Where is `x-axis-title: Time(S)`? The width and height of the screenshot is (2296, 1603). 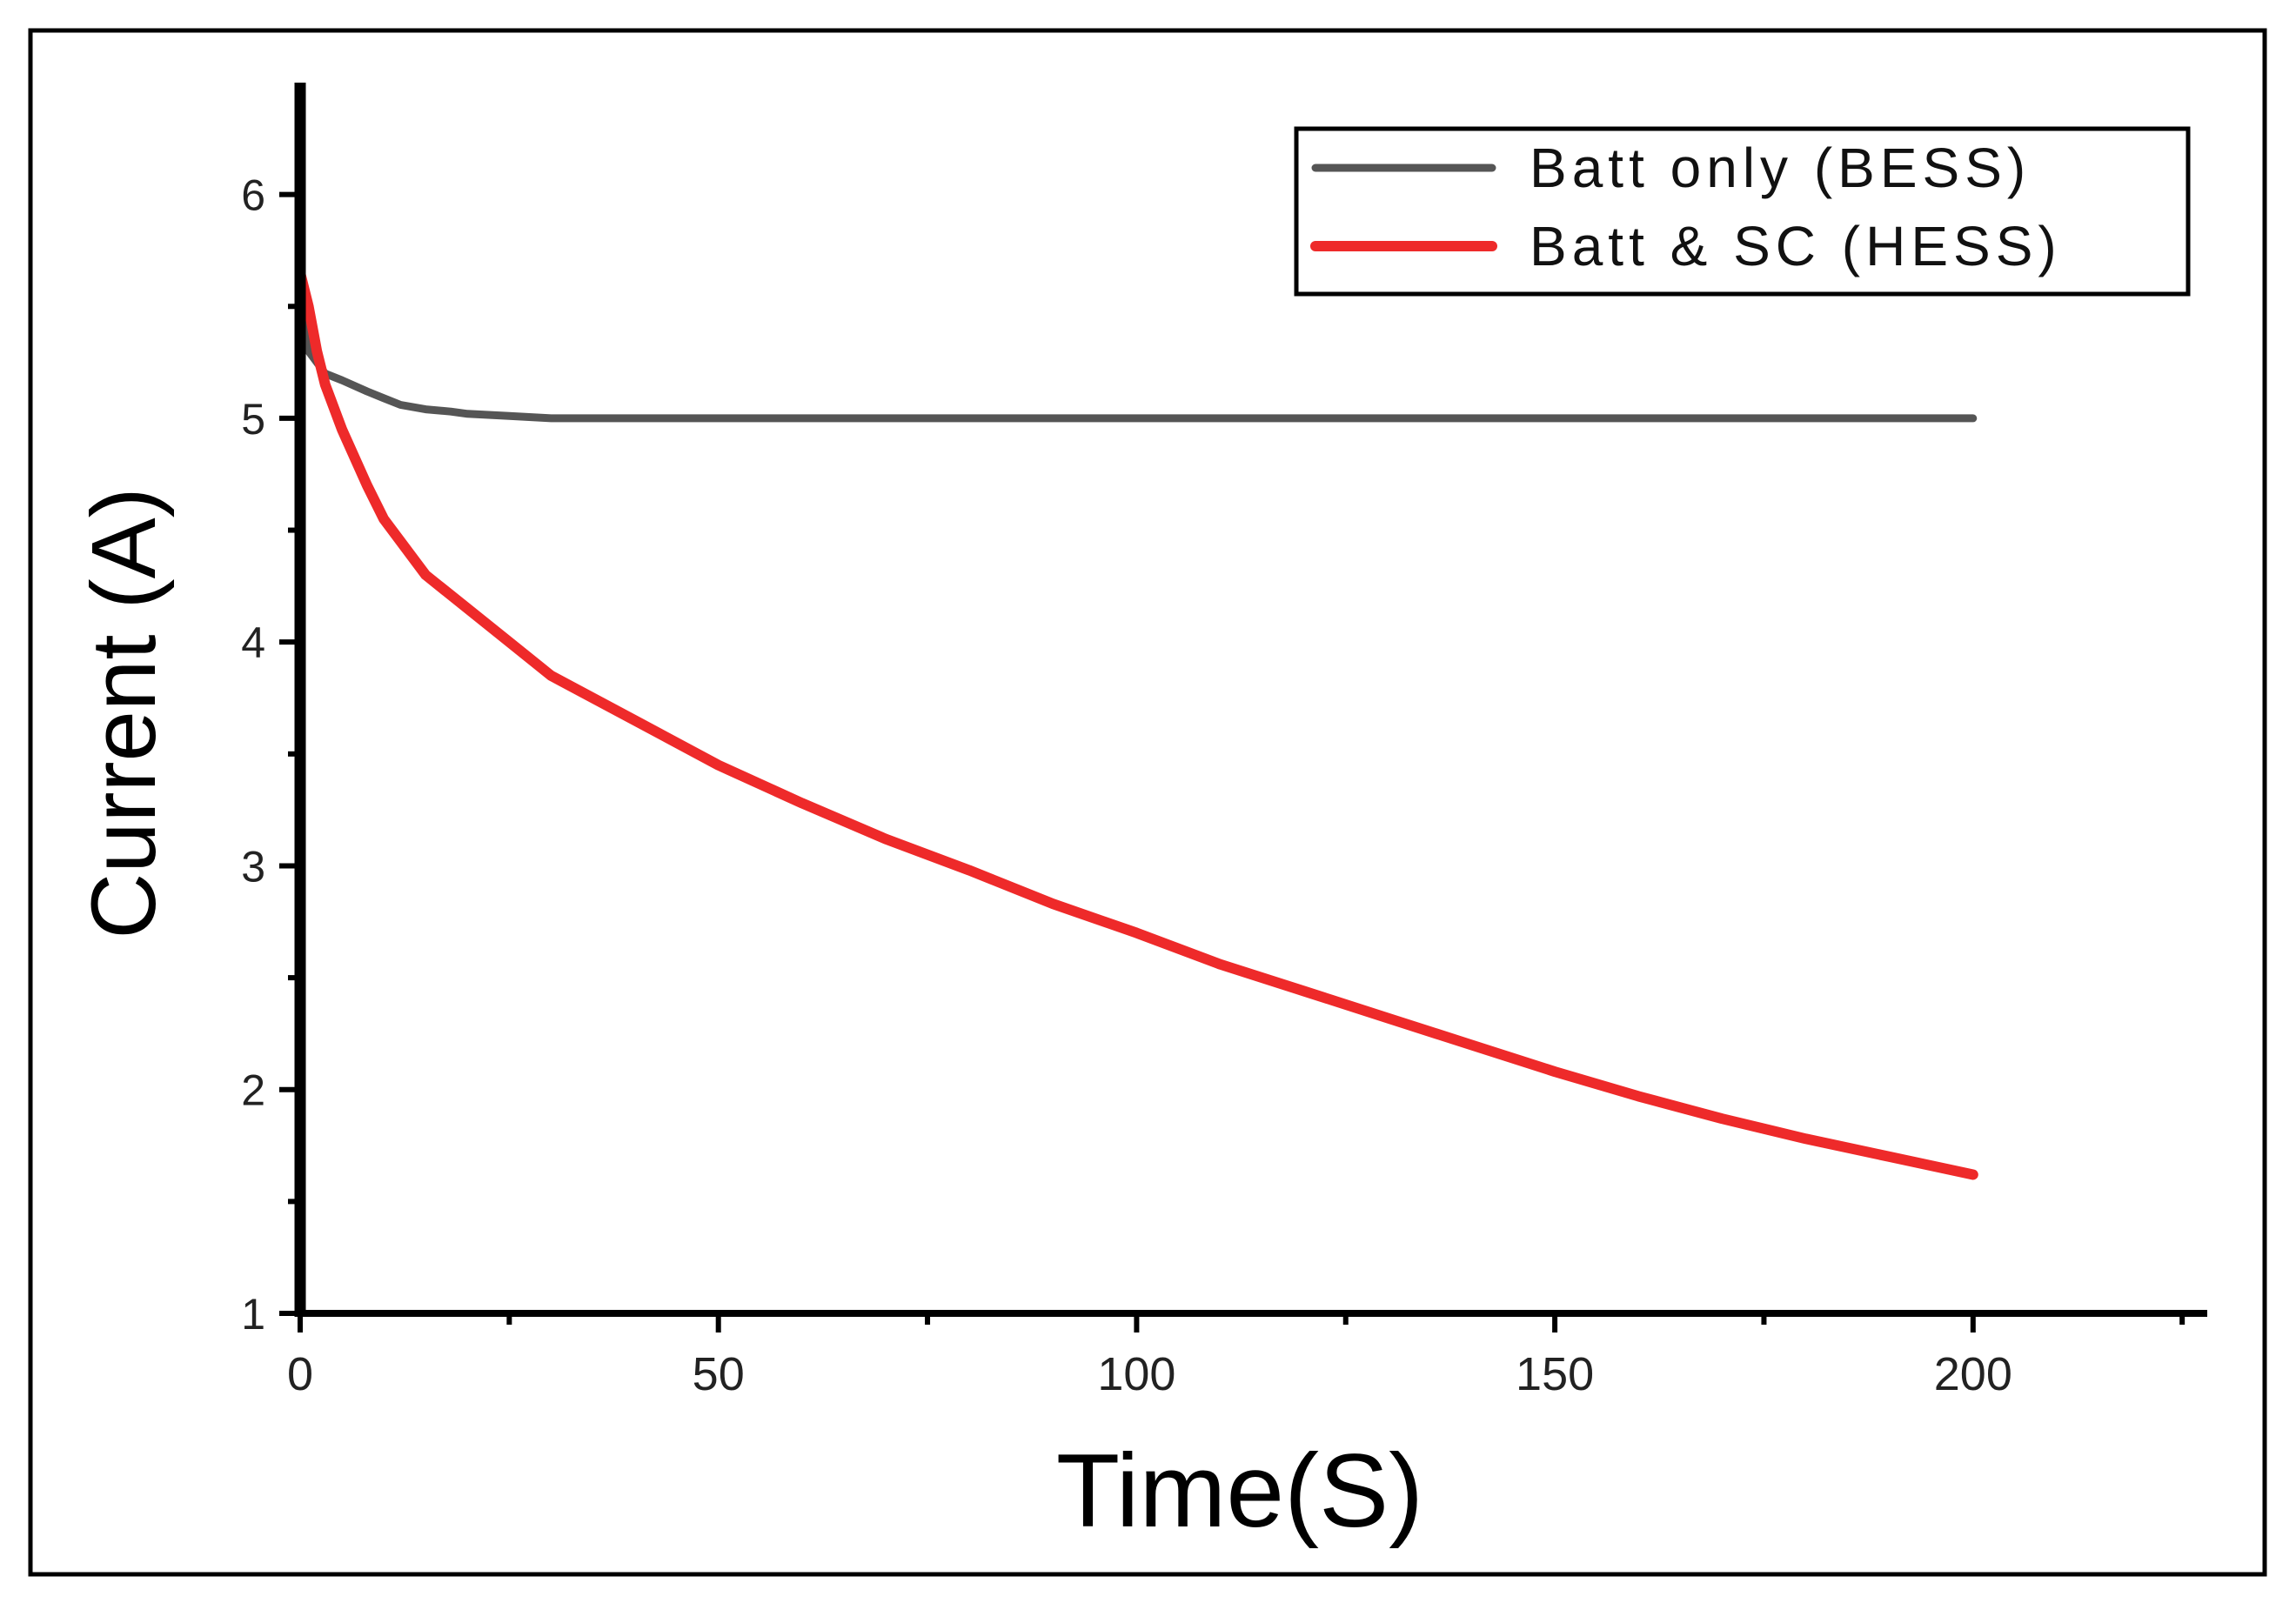 x-axis-title: Time(S) is located at coordinates (1239, 1491).